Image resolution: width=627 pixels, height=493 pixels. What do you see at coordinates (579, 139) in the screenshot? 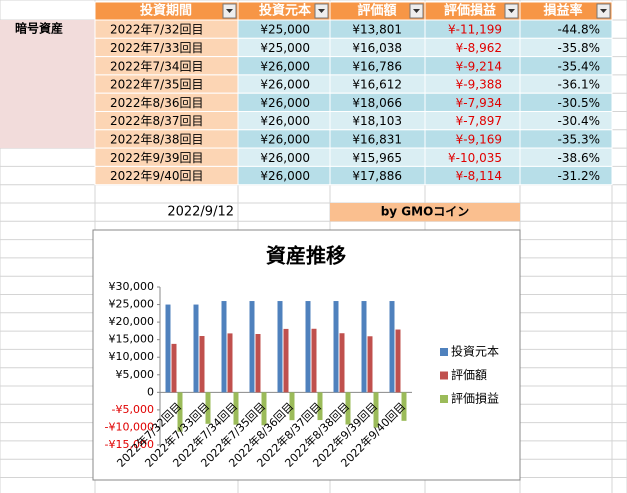
I see `cell-text: -35.3%` at bounding box center [579, 139].